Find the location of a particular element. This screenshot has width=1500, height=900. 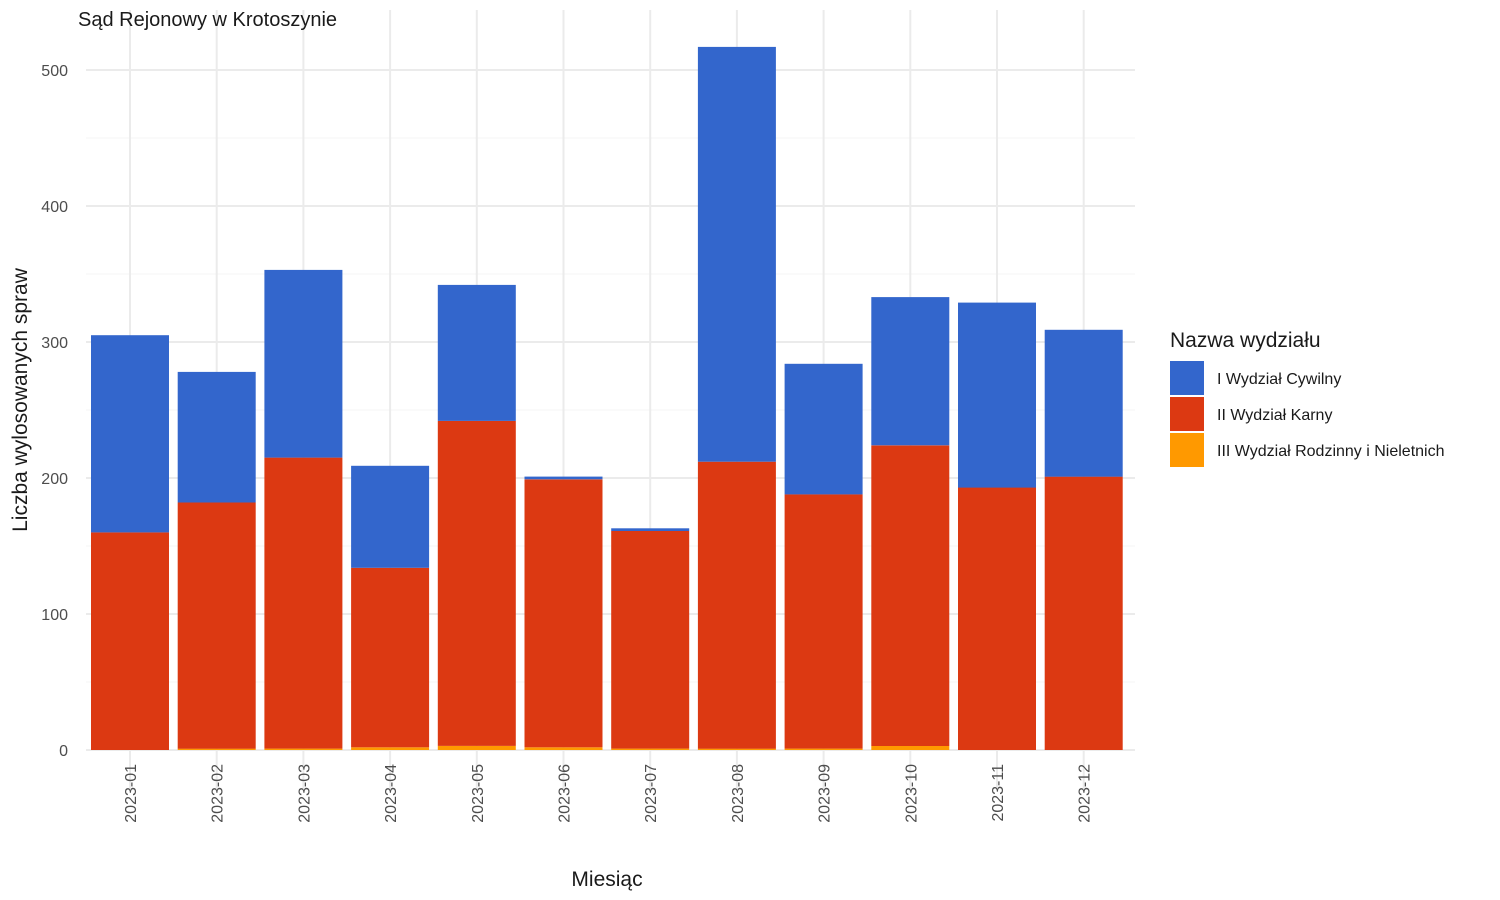

x-tick-label: 2023-12 is located at coordinates (1085, 793).